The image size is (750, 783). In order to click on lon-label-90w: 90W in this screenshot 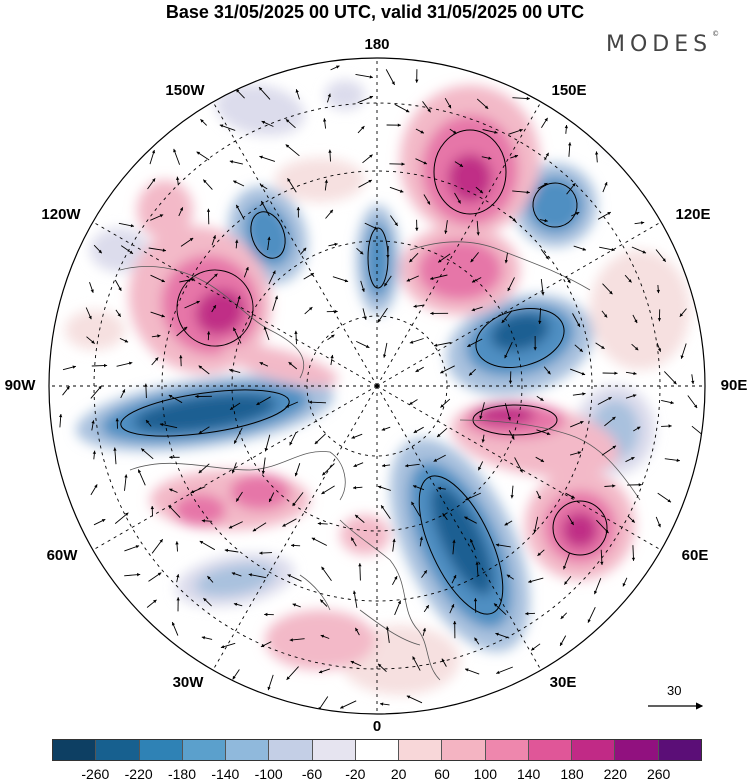, I will do `click(20, 385)`.